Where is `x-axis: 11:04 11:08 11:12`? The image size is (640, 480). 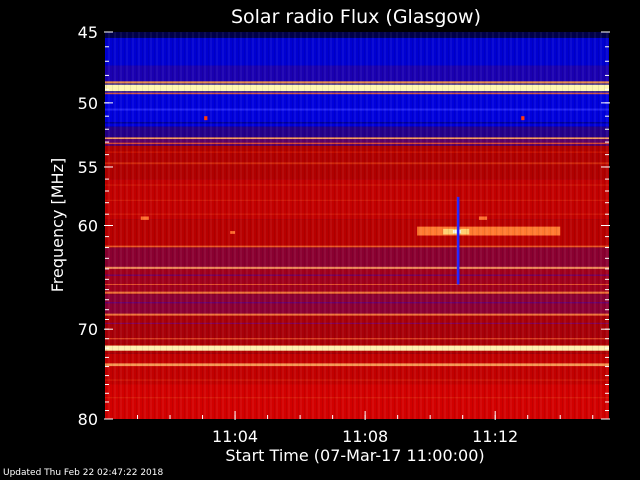
x-axis: 11:04 11:08 11:12 is located at coordinates (365, 428).